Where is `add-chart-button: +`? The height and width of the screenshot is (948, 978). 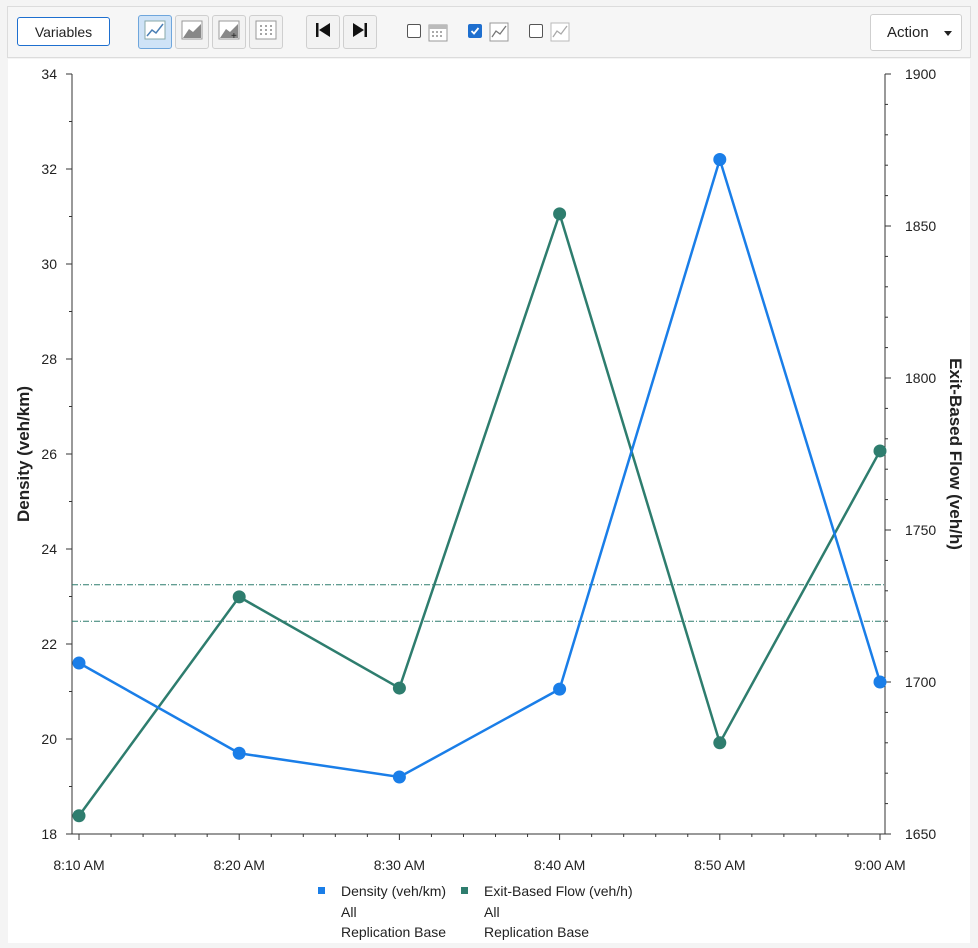
add-chart-button: + is located at coordinates (229, 32).